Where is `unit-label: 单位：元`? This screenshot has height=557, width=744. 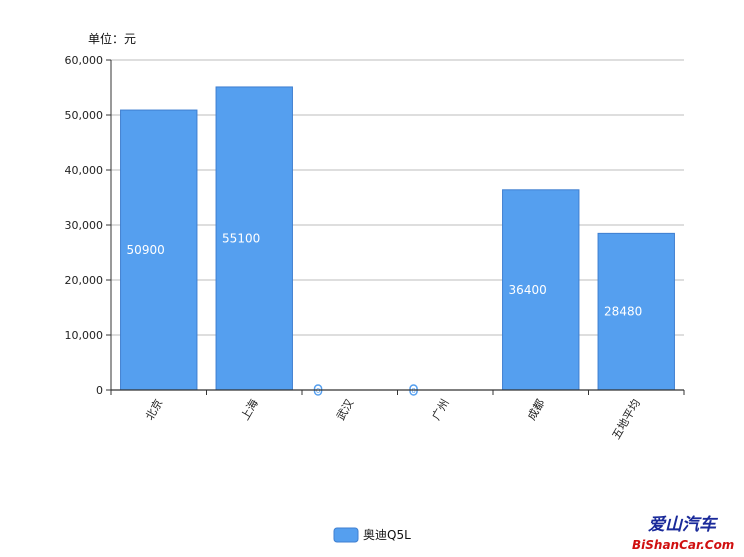
unit-label: 单位：元 is located at coordinates (112, 38).